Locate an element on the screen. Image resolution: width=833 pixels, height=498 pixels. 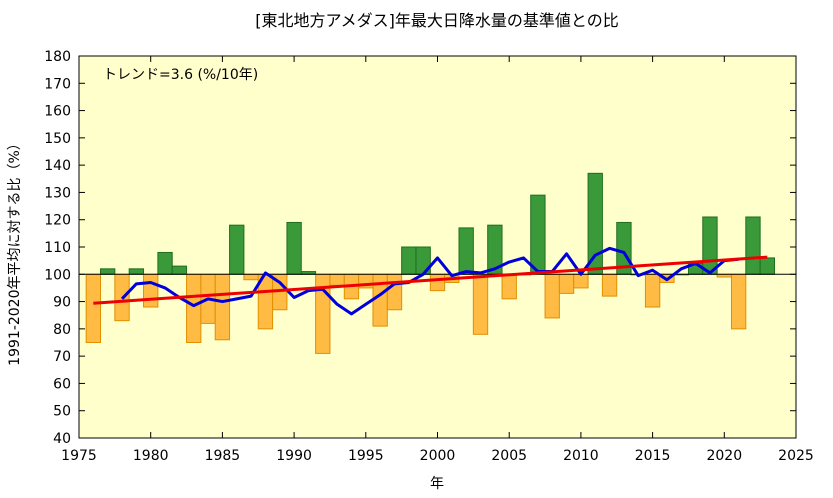
y-tick-label: 150 is located at coordinates (57, 139).